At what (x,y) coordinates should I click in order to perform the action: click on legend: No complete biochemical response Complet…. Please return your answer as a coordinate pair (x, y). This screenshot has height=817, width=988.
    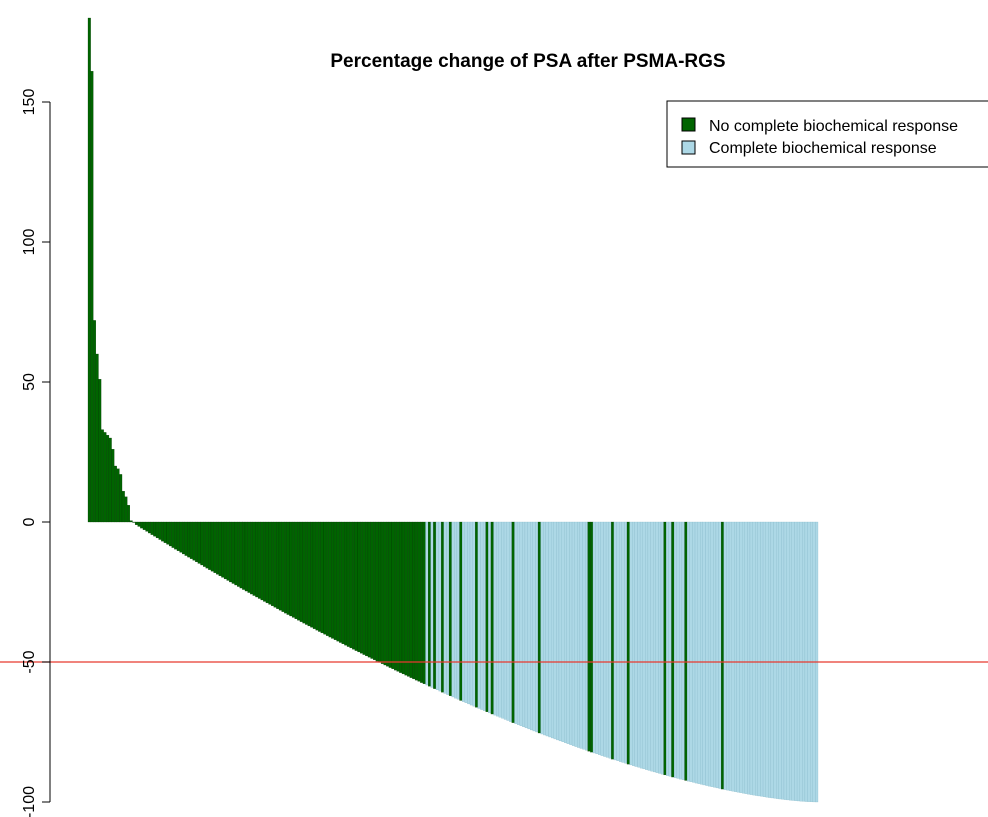
    Looking at the image, I should click on (827, 134).